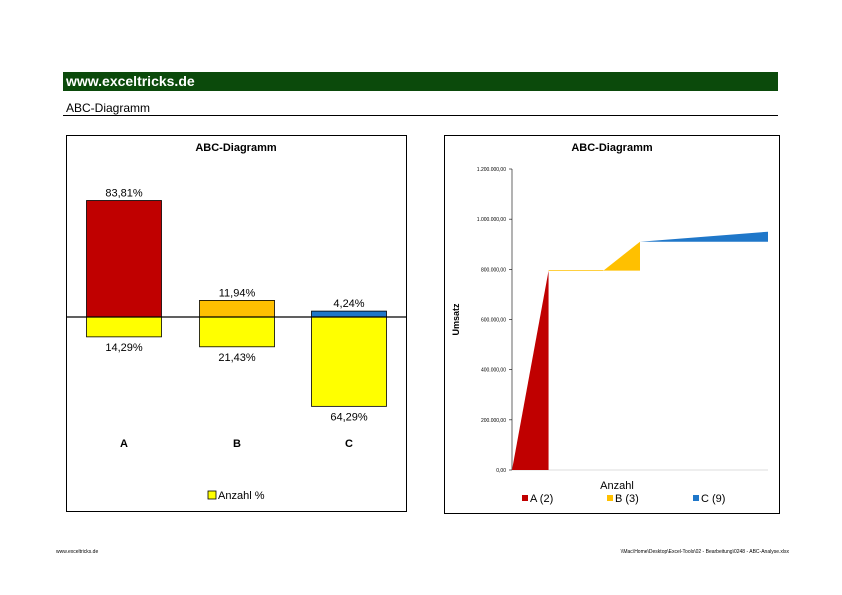 The image size is (842, 595). Describe the element at coordinates (493, 321) in the screenshot. I see `y-tick-label: 600.000,00` at that location.